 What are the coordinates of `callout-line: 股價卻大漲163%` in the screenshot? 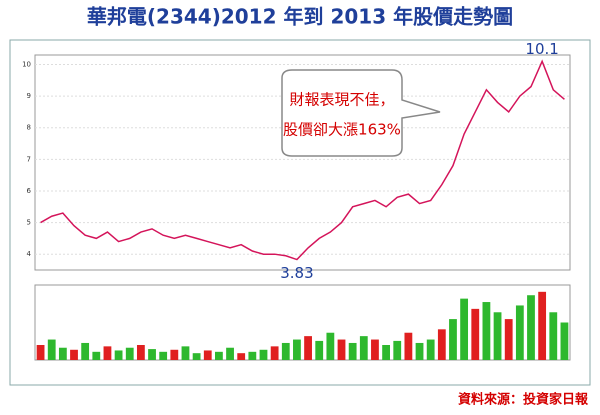 It's located at (342, 130).